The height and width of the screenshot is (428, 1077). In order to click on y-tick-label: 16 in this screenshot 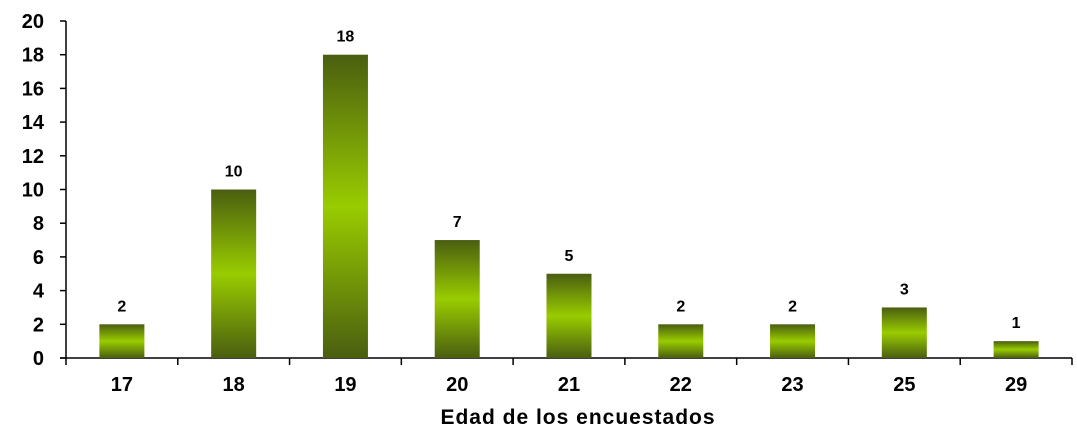, I will do `click(33, 89)`.